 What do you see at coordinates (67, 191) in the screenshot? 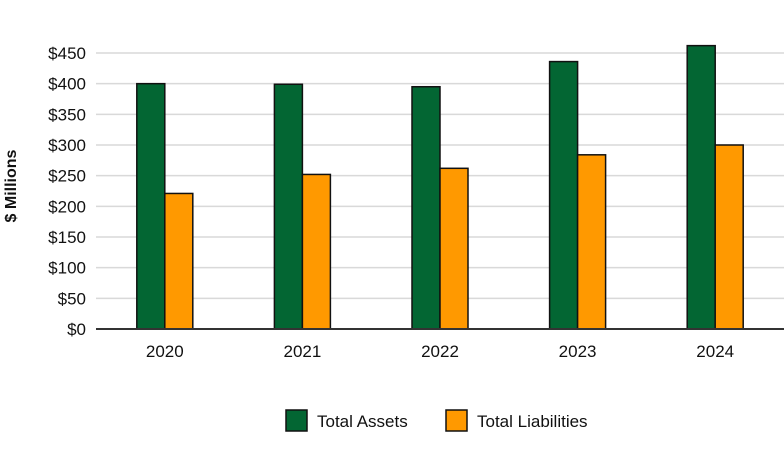
I see `y-tick-labels: $0 $50 $100 $150 $200 $250 $300 $350 $400 $450` at bounding box center [67, 191].